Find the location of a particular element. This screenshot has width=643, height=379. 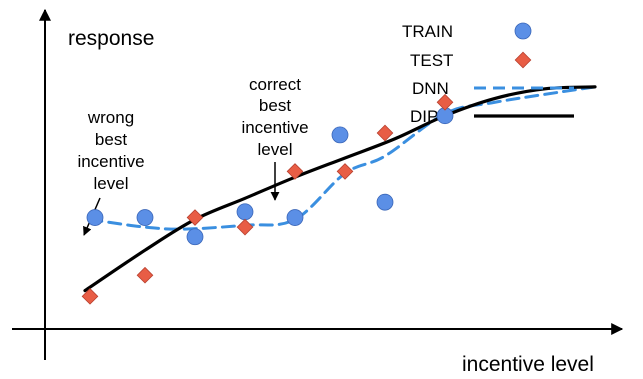

legend-swatches is located at coordinates (524, 70).